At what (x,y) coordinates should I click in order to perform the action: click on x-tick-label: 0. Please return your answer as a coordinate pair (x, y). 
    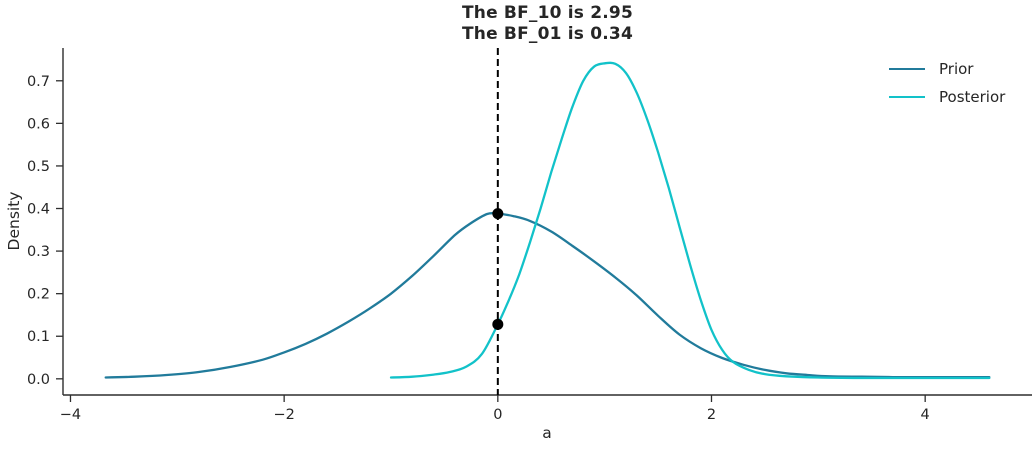
    Looking at the image, I should click on (497, 415).